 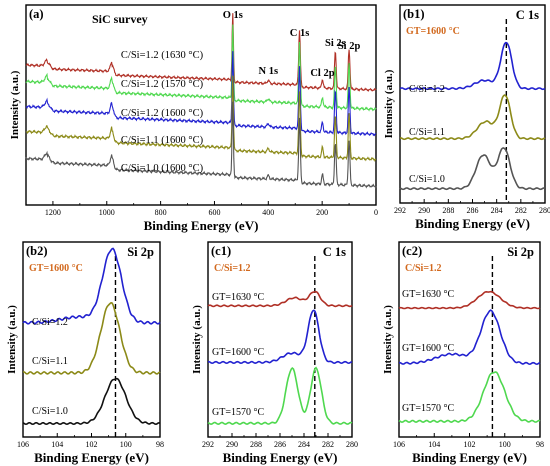 I want to click on panel-label: (c1), so click(x=221, y=251).